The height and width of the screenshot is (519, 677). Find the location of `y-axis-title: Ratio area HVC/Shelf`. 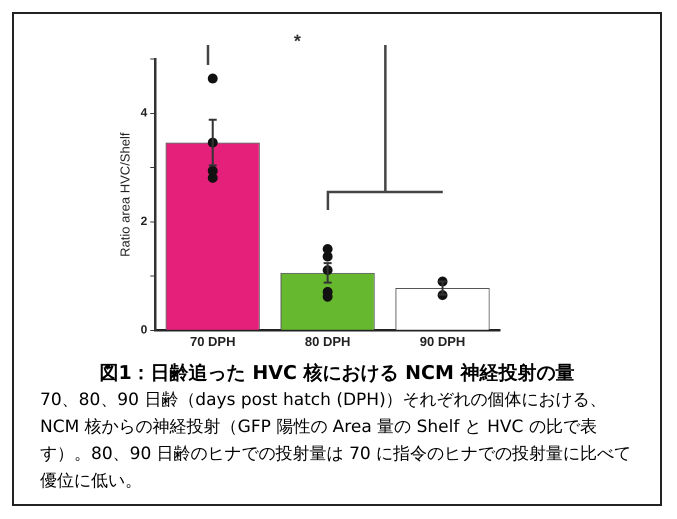

y-axis-title: Ratio area HVC/Shelf is located at coordinates (124, 194).